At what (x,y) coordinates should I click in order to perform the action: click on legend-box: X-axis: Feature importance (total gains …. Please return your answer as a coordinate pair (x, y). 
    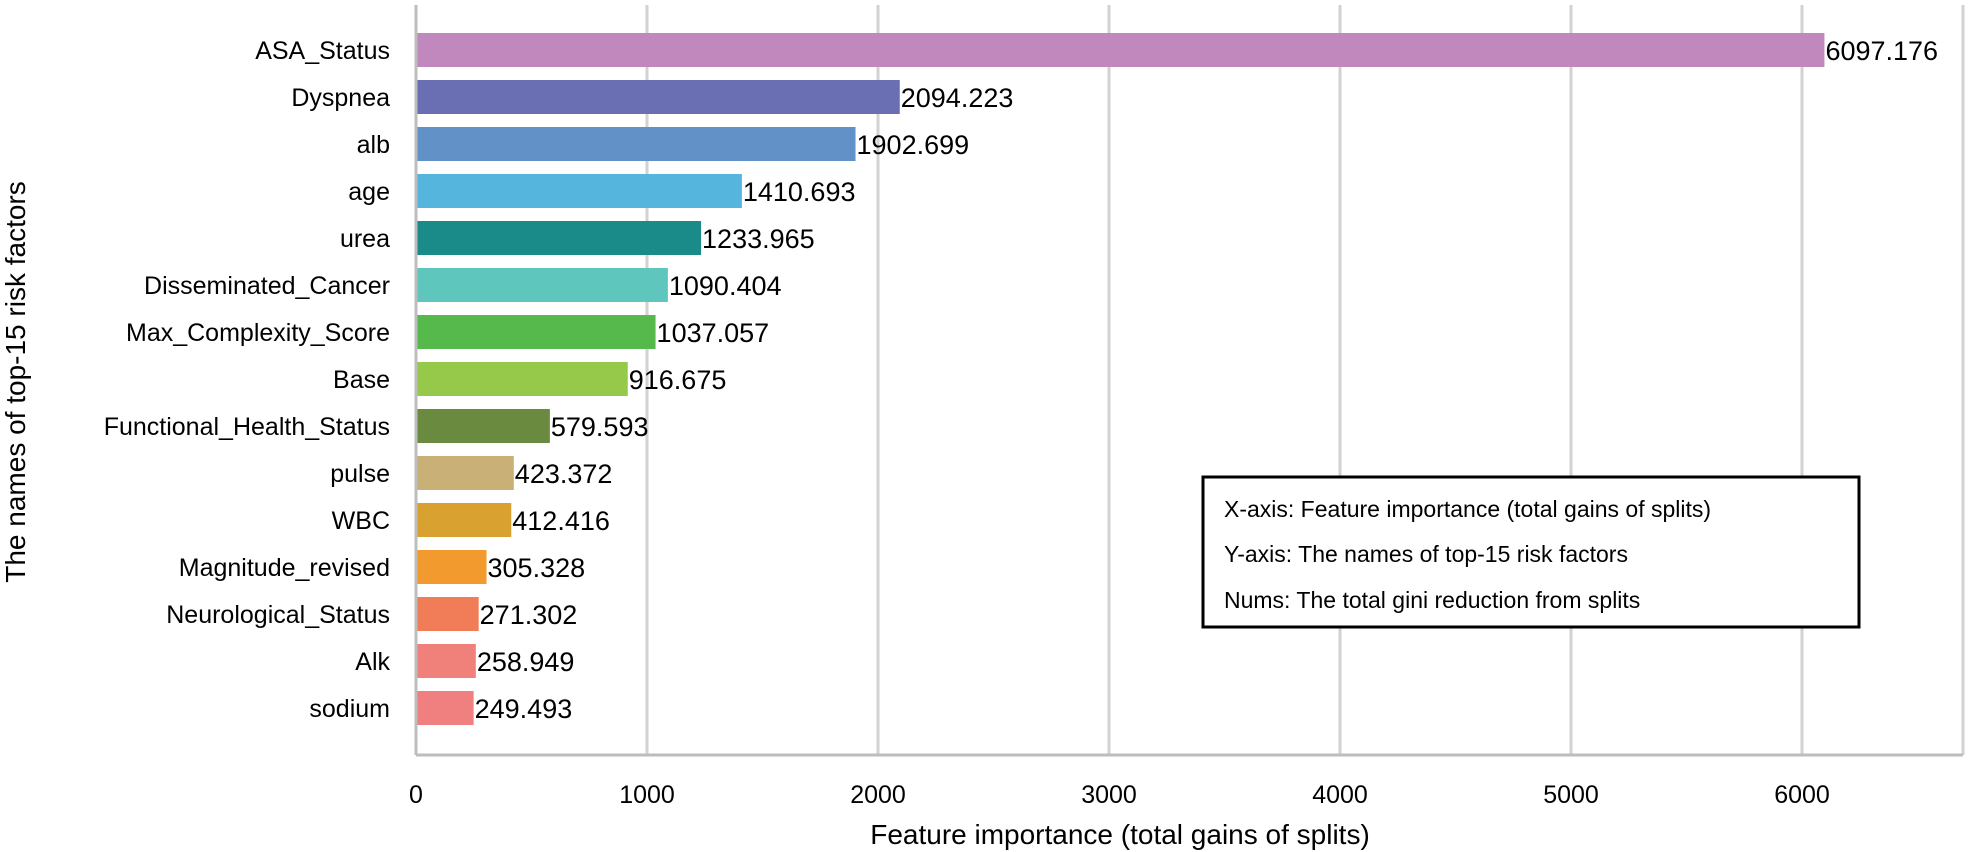
    Looking at the image, I should click on (1531, 552).